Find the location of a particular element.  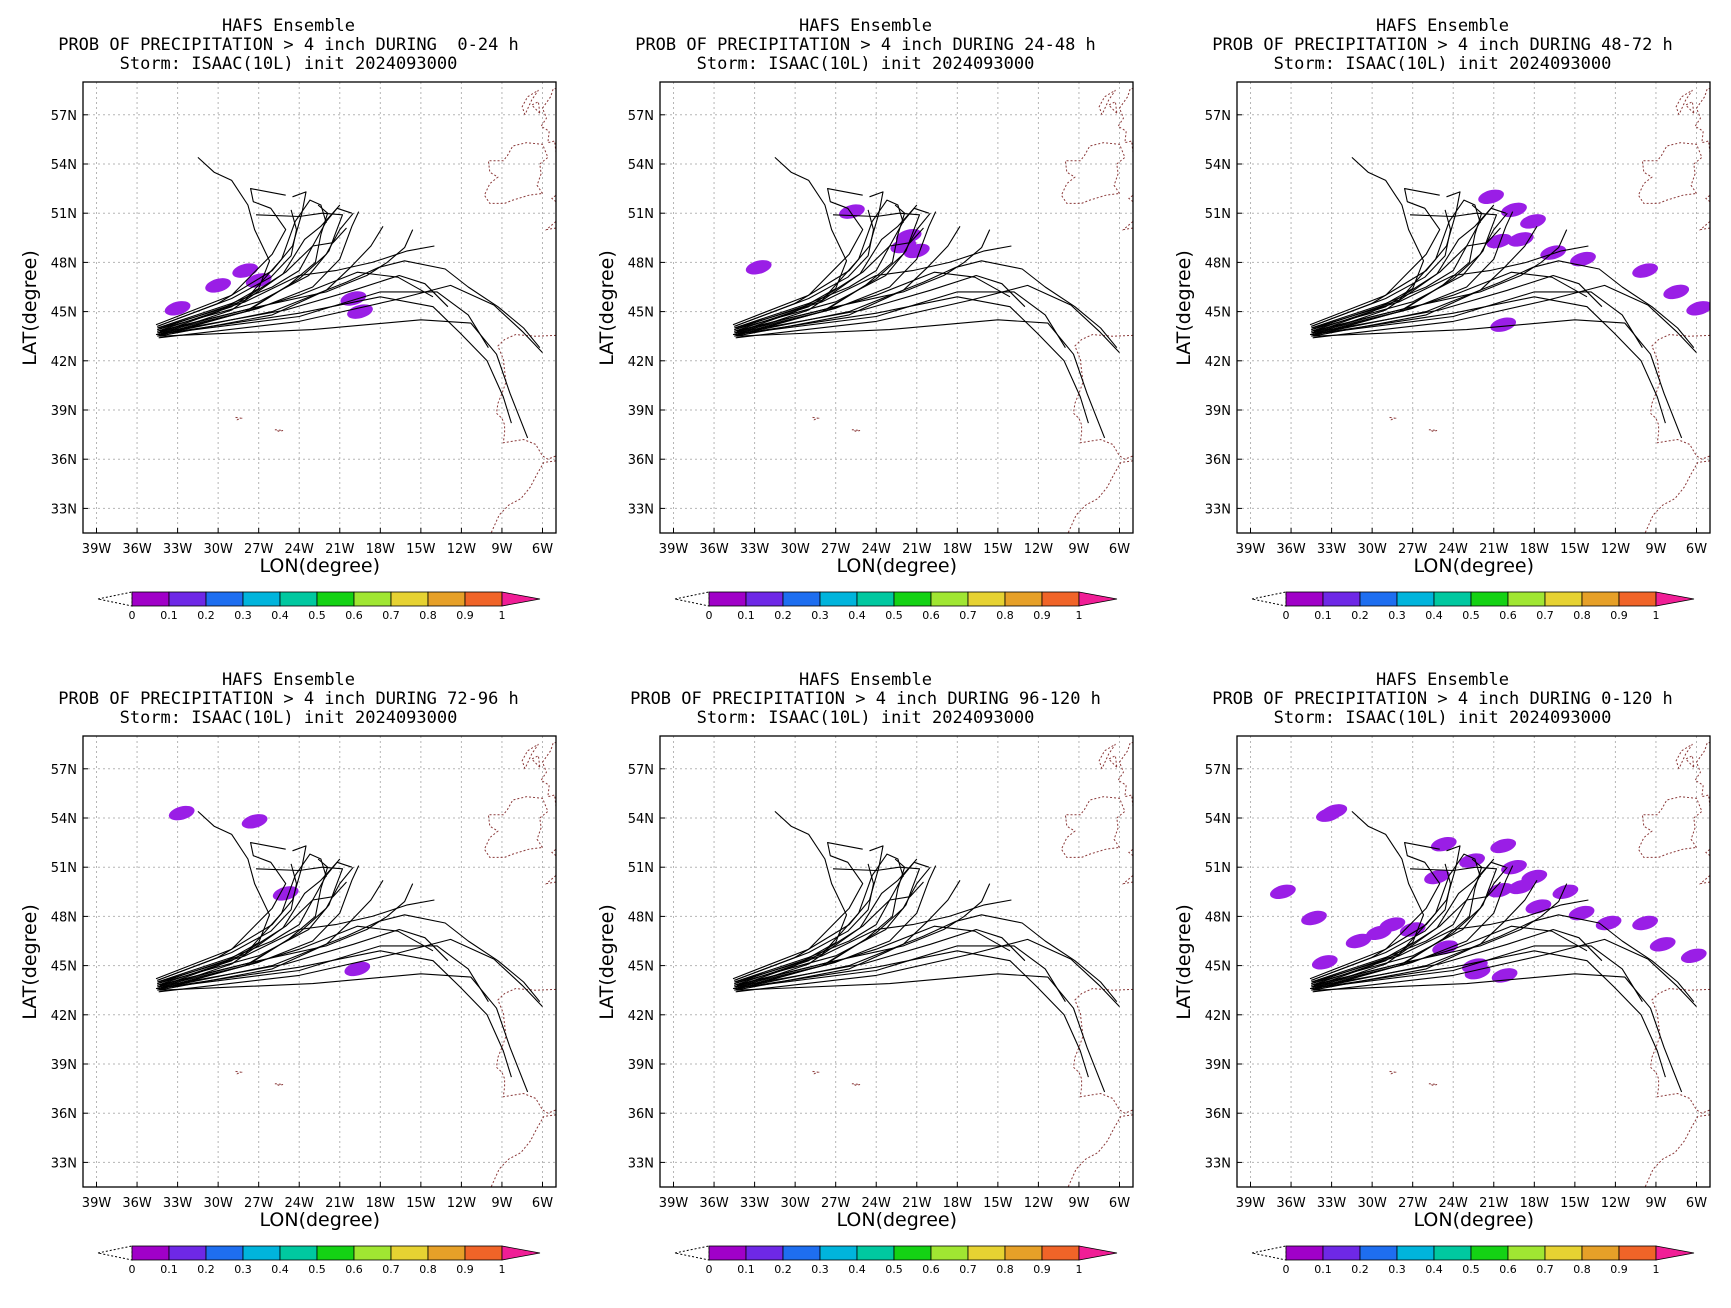

chart-storm-line: Storm: ISAAC(10L) init 2024093000 is located at coordinates (288, 718).